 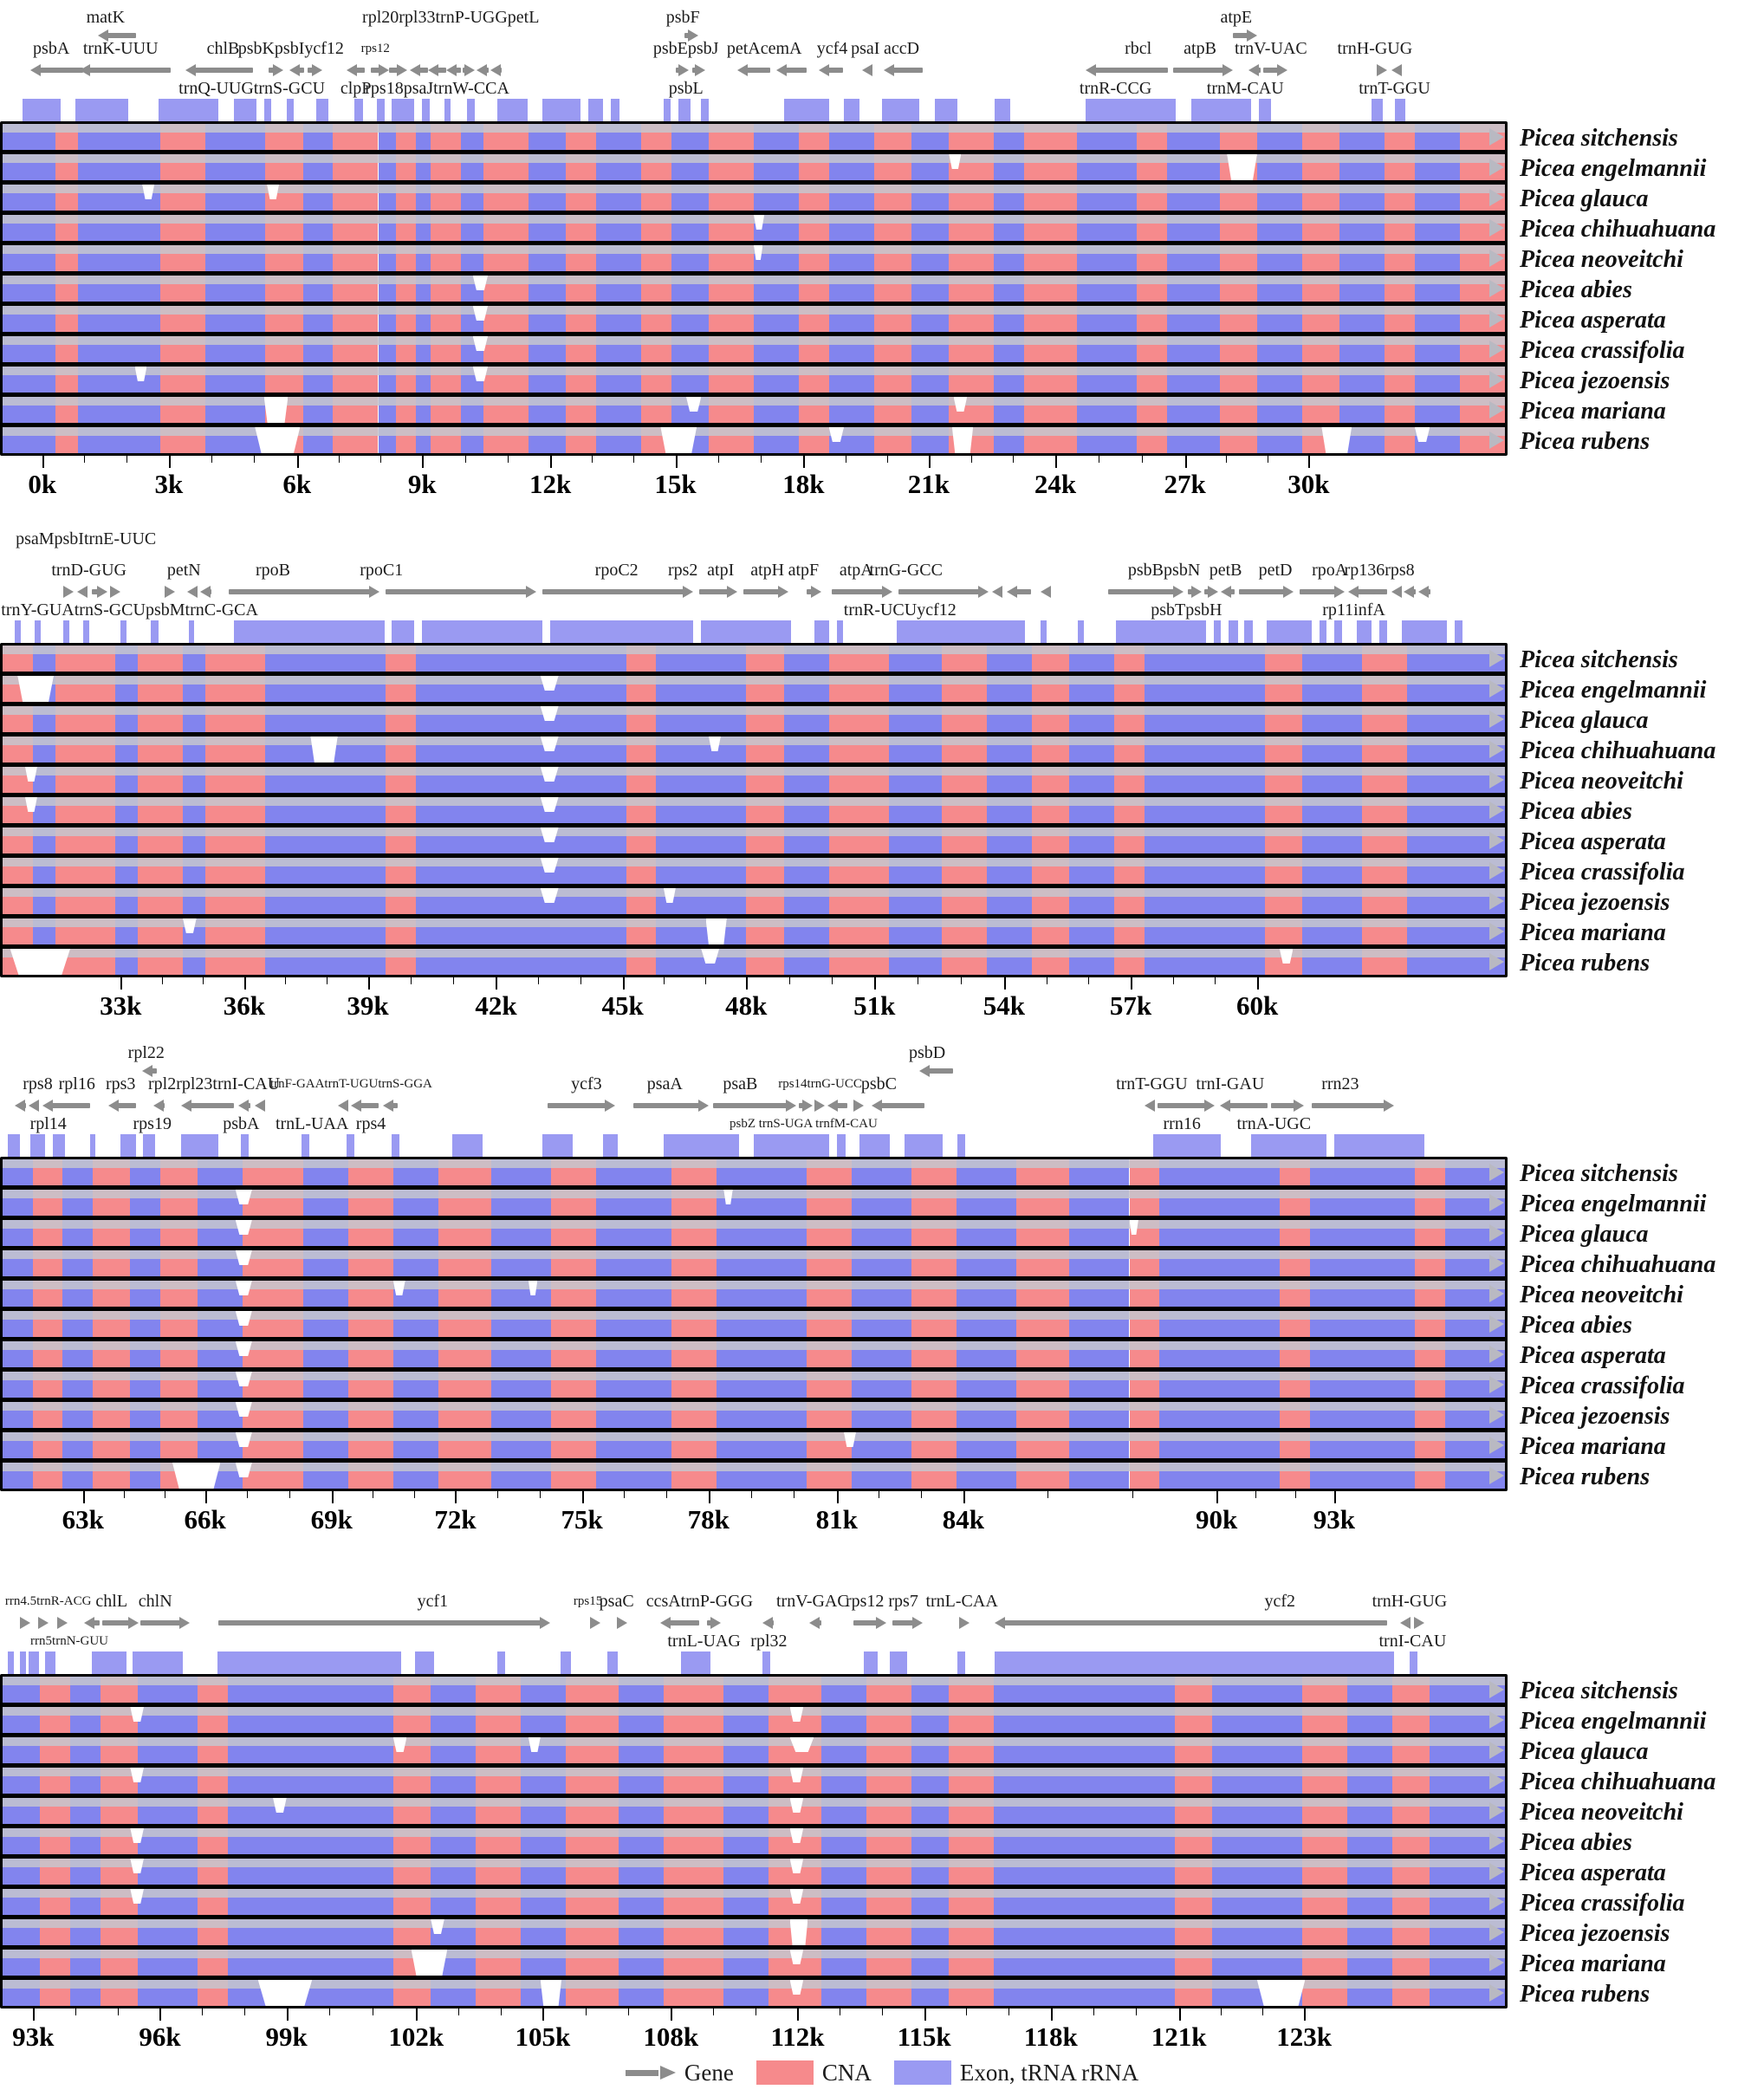 I want to click on gene-label: petB, so click(x=1225, y=570).